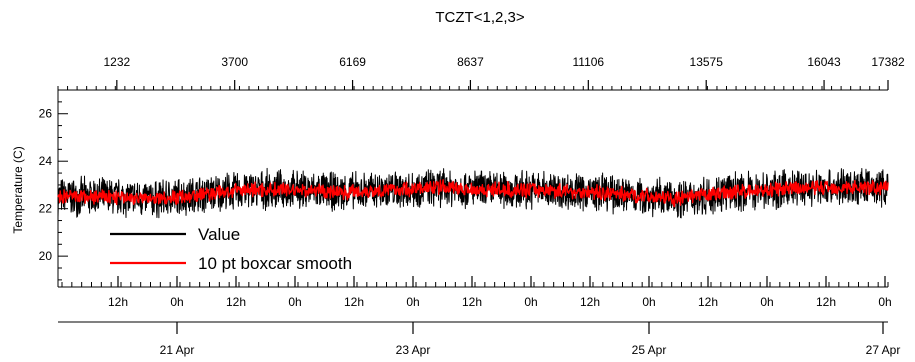  Describe the element at coordinates (888, 62) in the screenshot. I see `top-axis-tick-label: 17382` at that location.